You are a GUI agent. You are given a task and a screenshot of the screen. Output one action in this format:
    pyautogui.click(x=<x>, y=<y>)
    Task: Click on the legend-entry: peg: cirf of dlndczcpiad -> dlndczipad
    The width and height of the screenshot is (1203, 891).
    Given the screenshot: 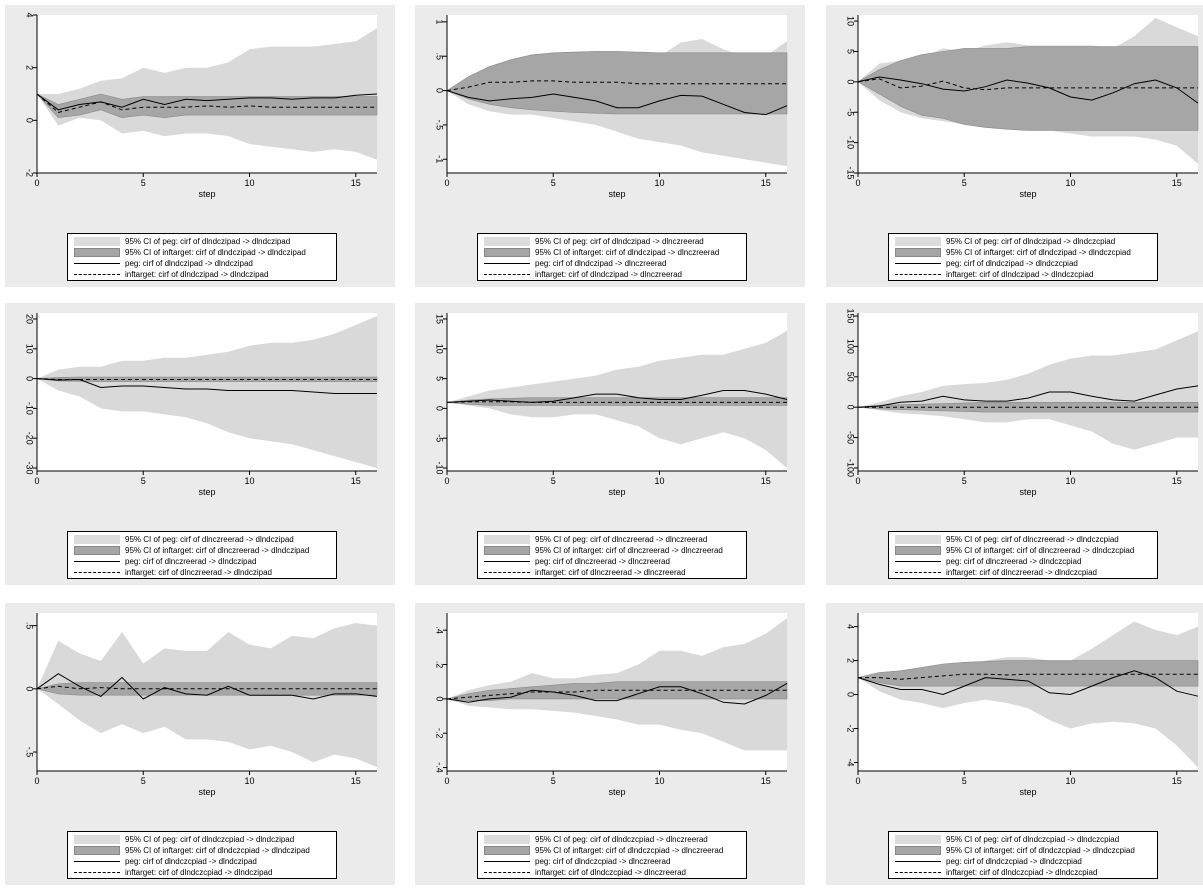 What is the action you would take?
    pyautogui.click(x=202, y=861)
    